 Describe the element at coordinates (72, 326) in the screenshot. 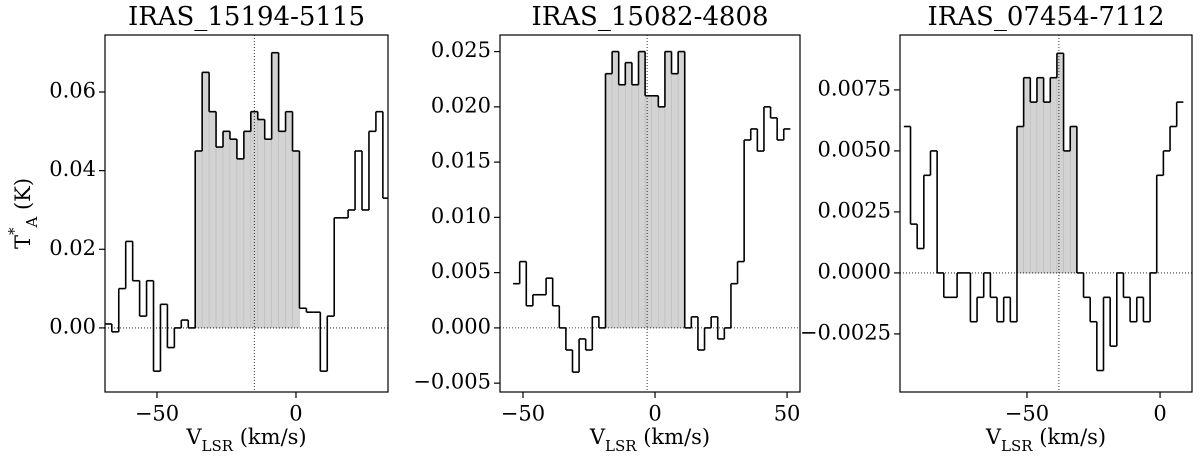

I see `y-tick-label: 0.00` at that location.